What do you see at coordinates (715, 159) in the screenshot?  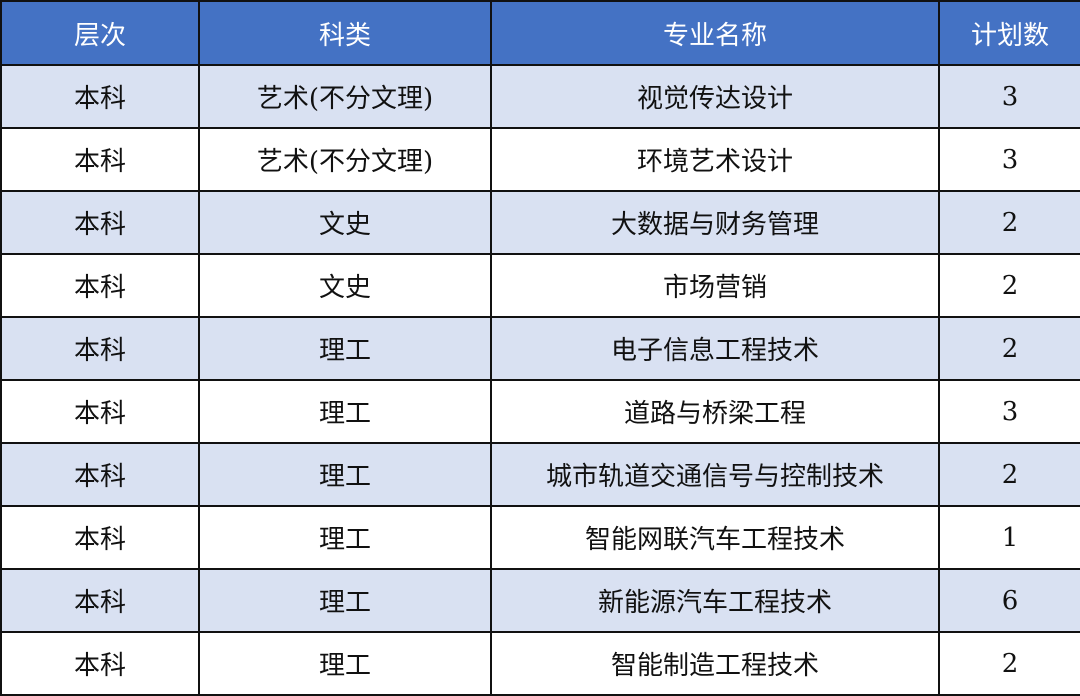 I see `major-cell: 环境艺术设计` at bounding box center [715, 159].